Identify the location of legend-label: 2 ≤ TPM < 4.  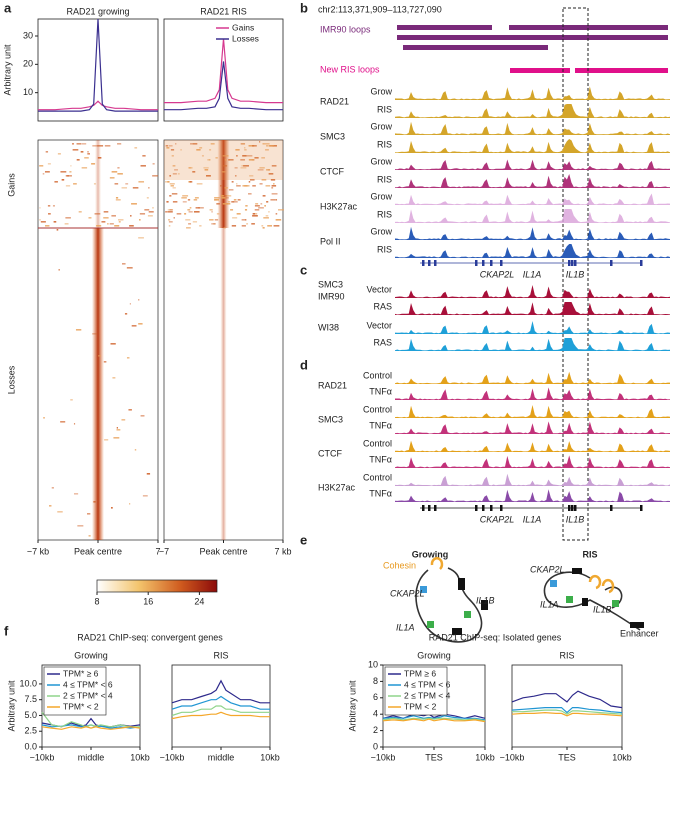
(427, 695).